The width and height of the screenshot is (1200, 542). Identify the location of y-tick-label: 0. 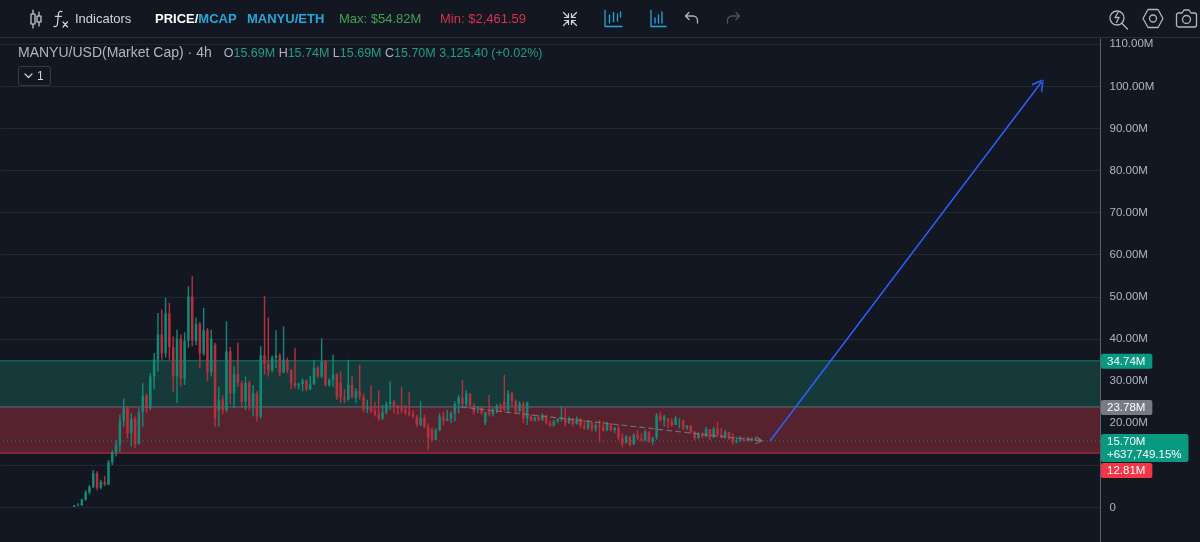
(1112, 506).